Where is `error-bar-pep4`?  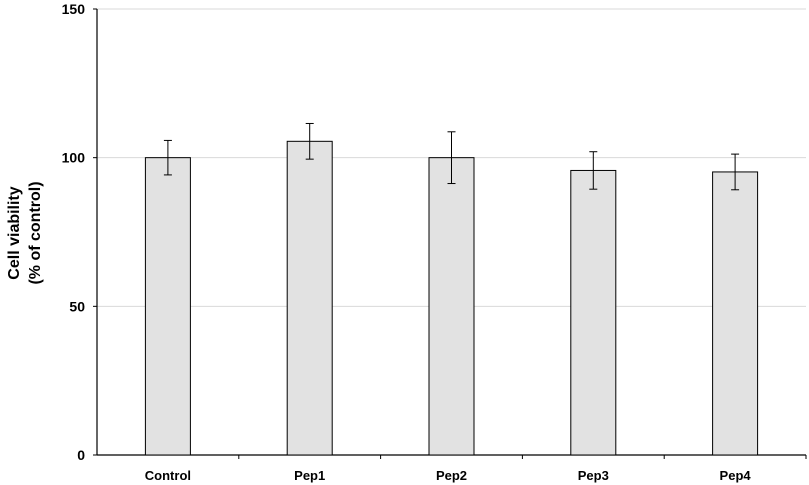 error-bar-pep4 is located at coordinates (735, 172).